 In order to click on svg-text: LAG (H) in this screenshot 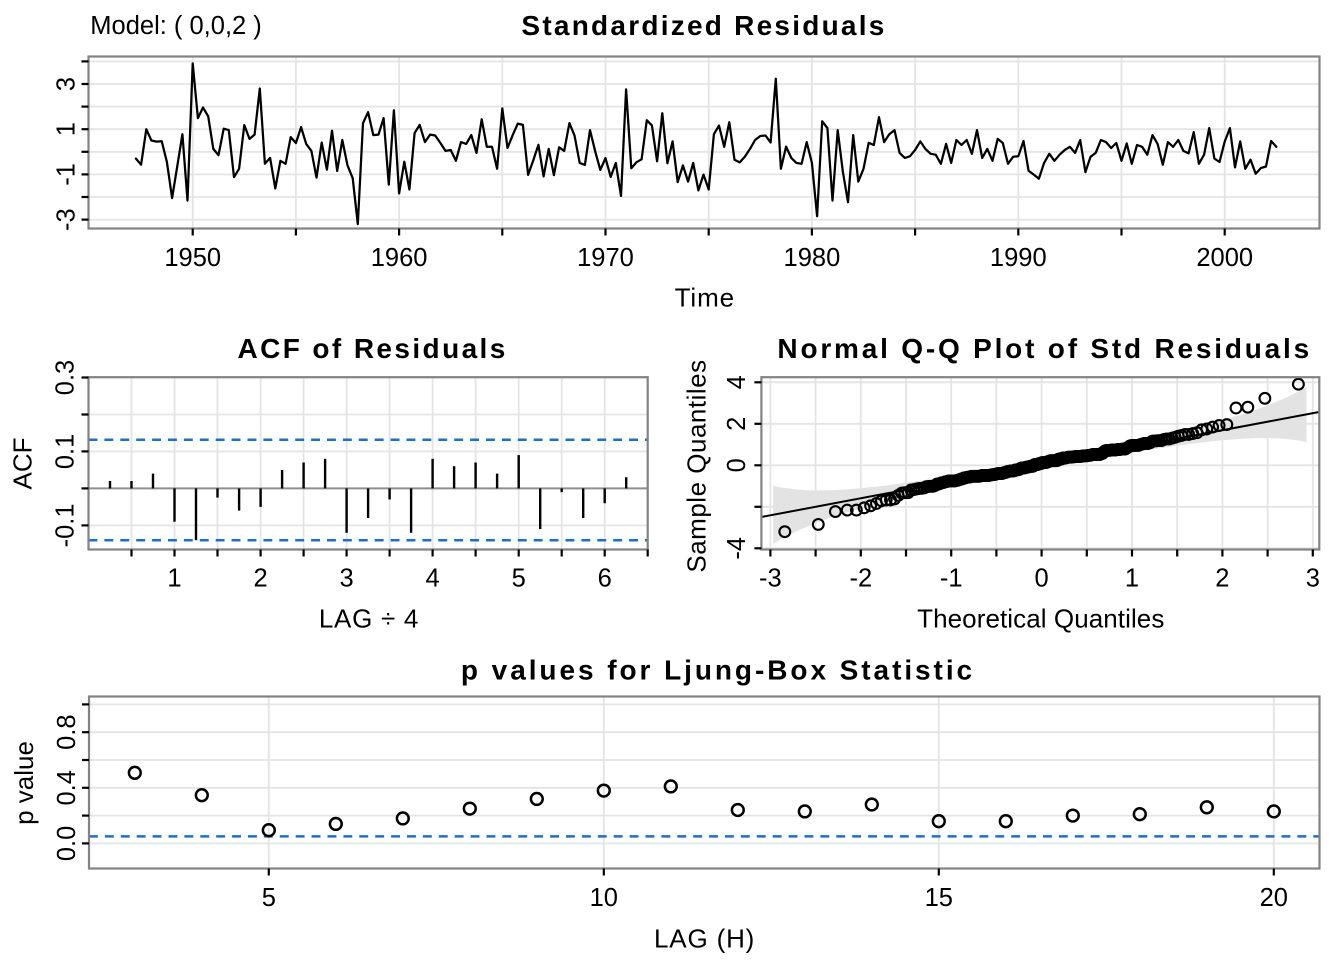, I will do `click(704, 939)`.